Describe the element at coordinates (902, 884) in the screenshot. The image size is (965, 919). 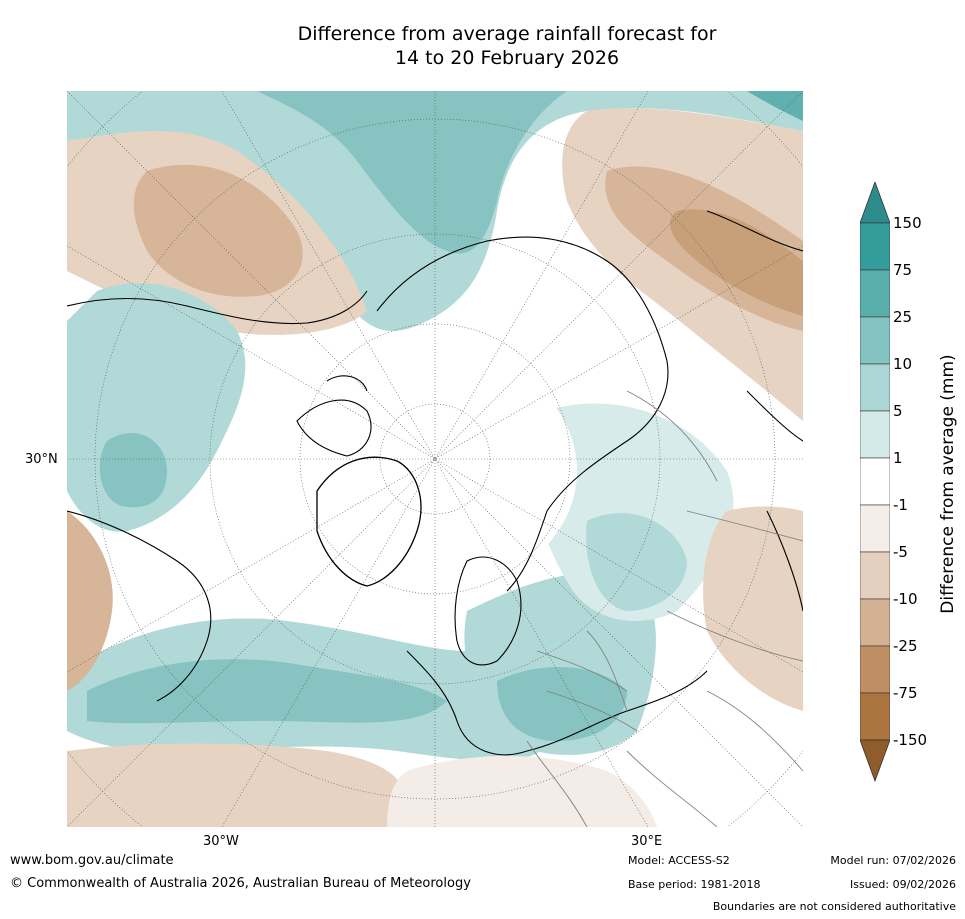
I see `issued-date: Issued: 09/02/2026` at that location.